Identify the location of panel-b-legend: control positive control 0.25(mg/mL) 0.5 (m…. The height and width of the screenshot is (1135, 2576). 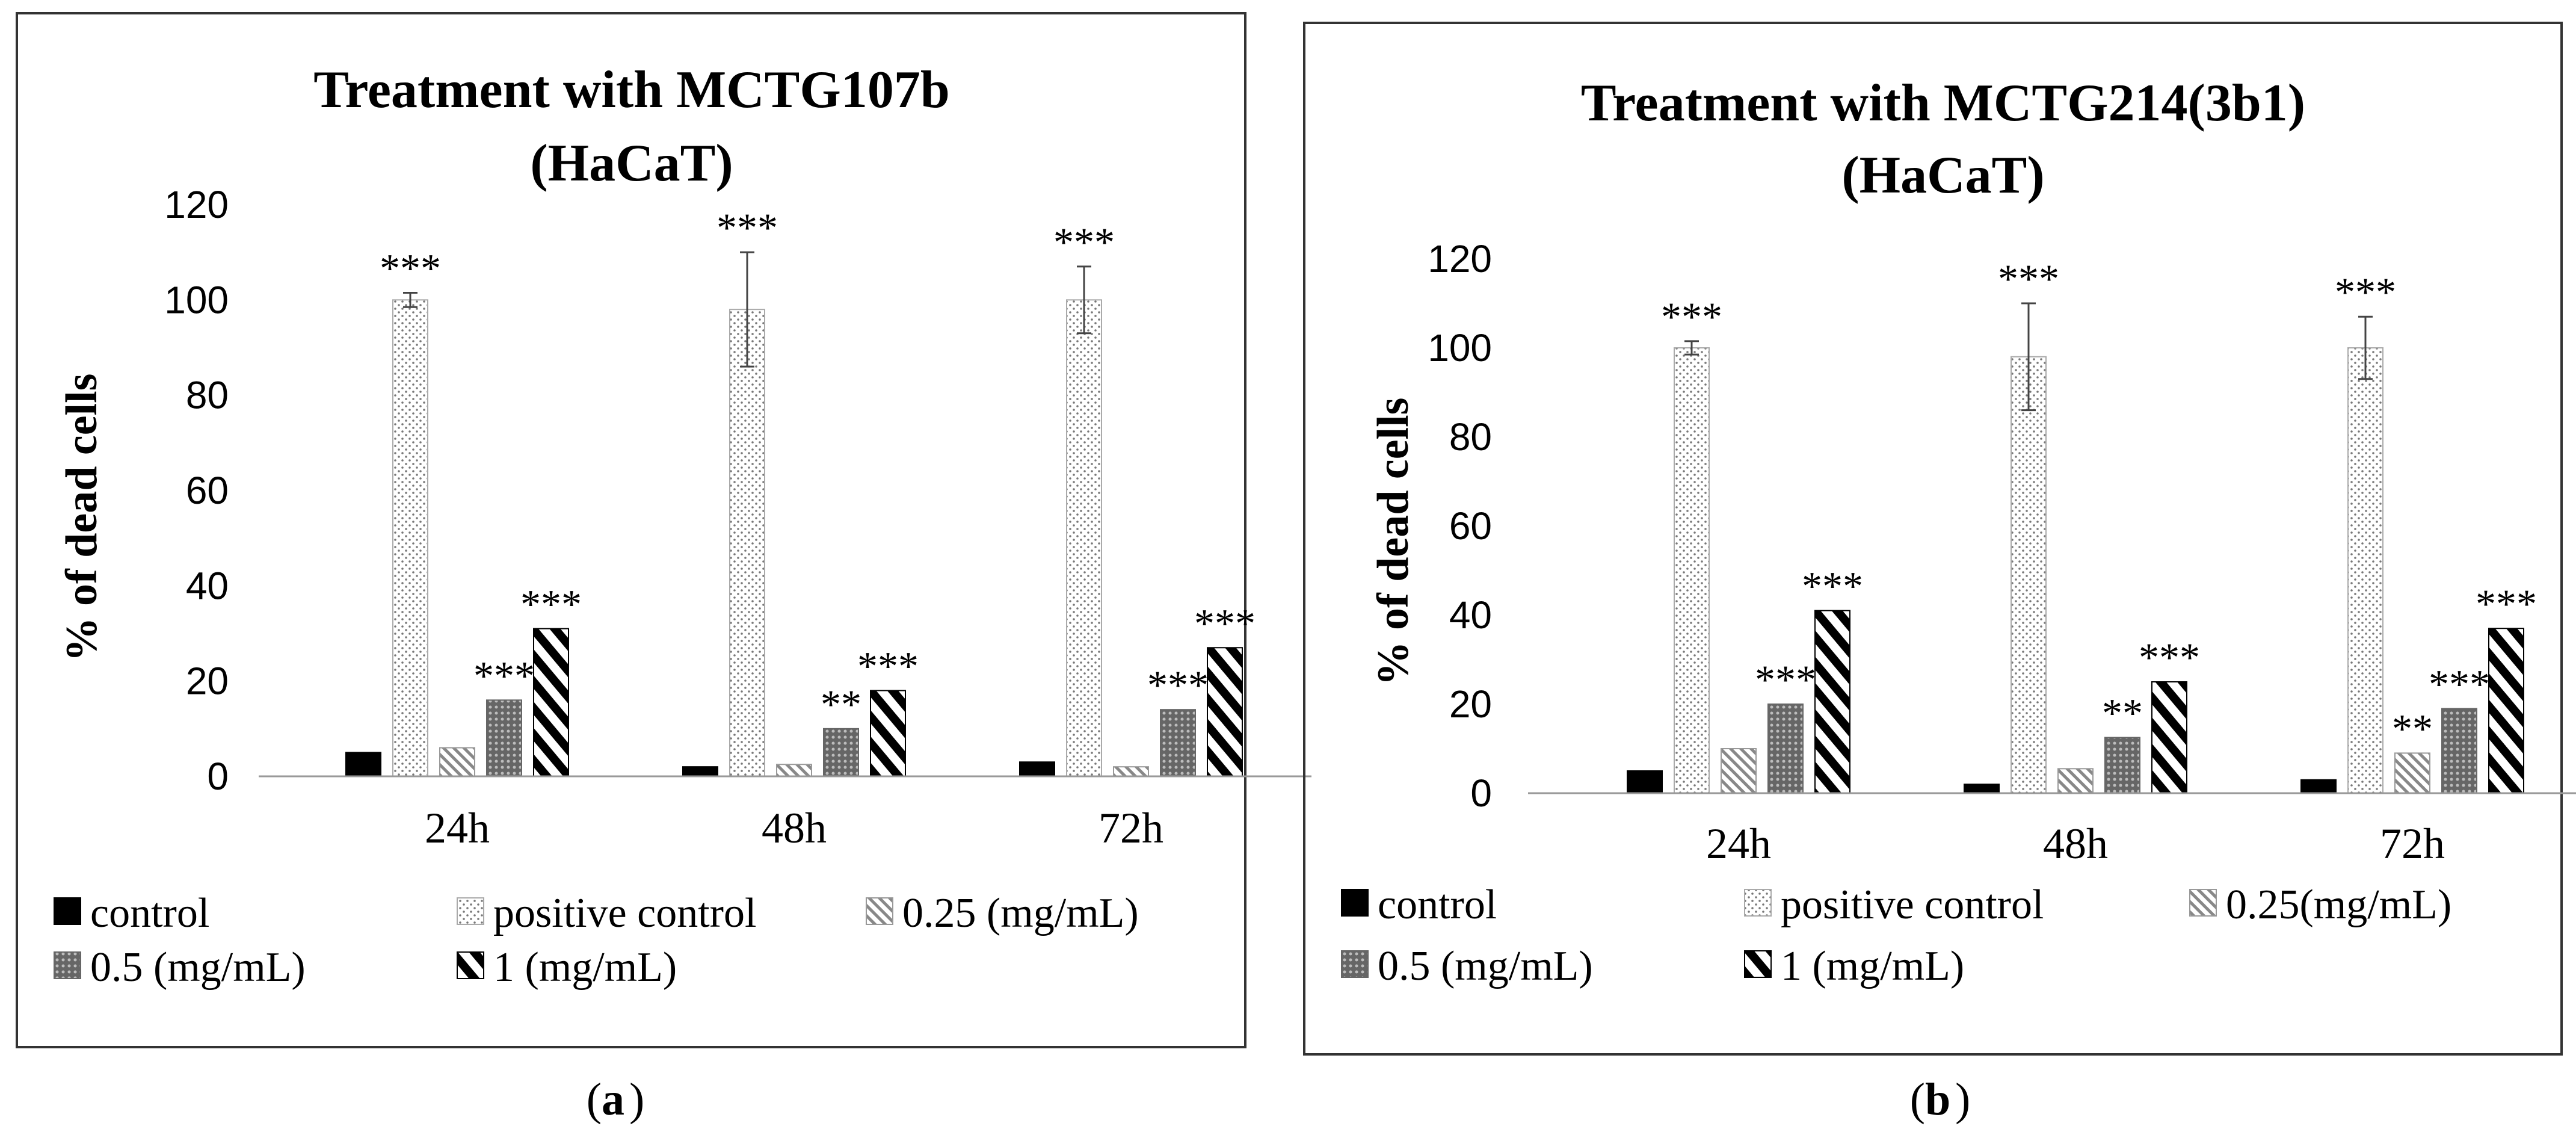
(1896, 935).